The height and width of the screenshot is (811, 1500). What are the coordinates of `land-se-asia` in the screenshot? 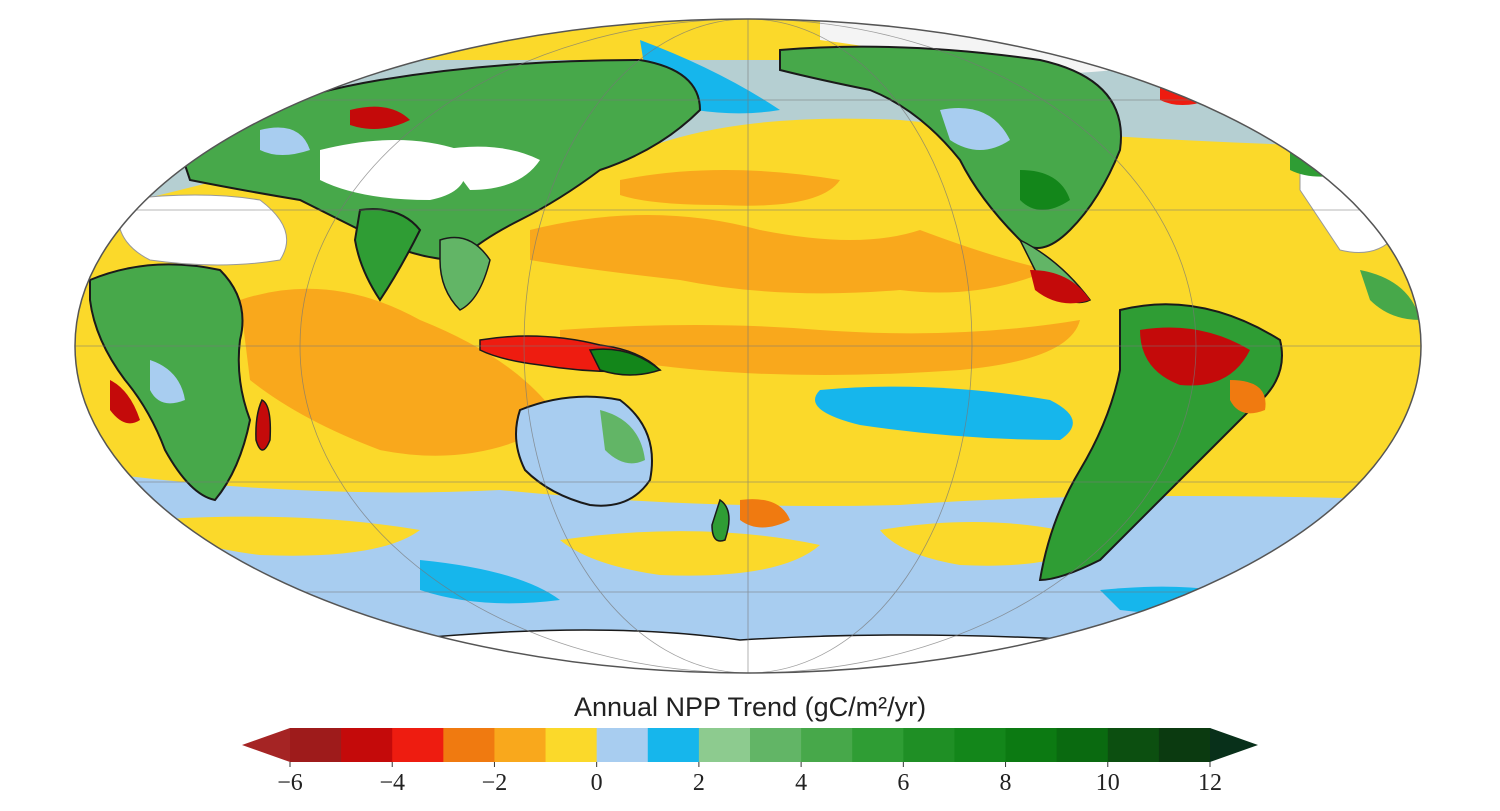 It's located at (465, 273).